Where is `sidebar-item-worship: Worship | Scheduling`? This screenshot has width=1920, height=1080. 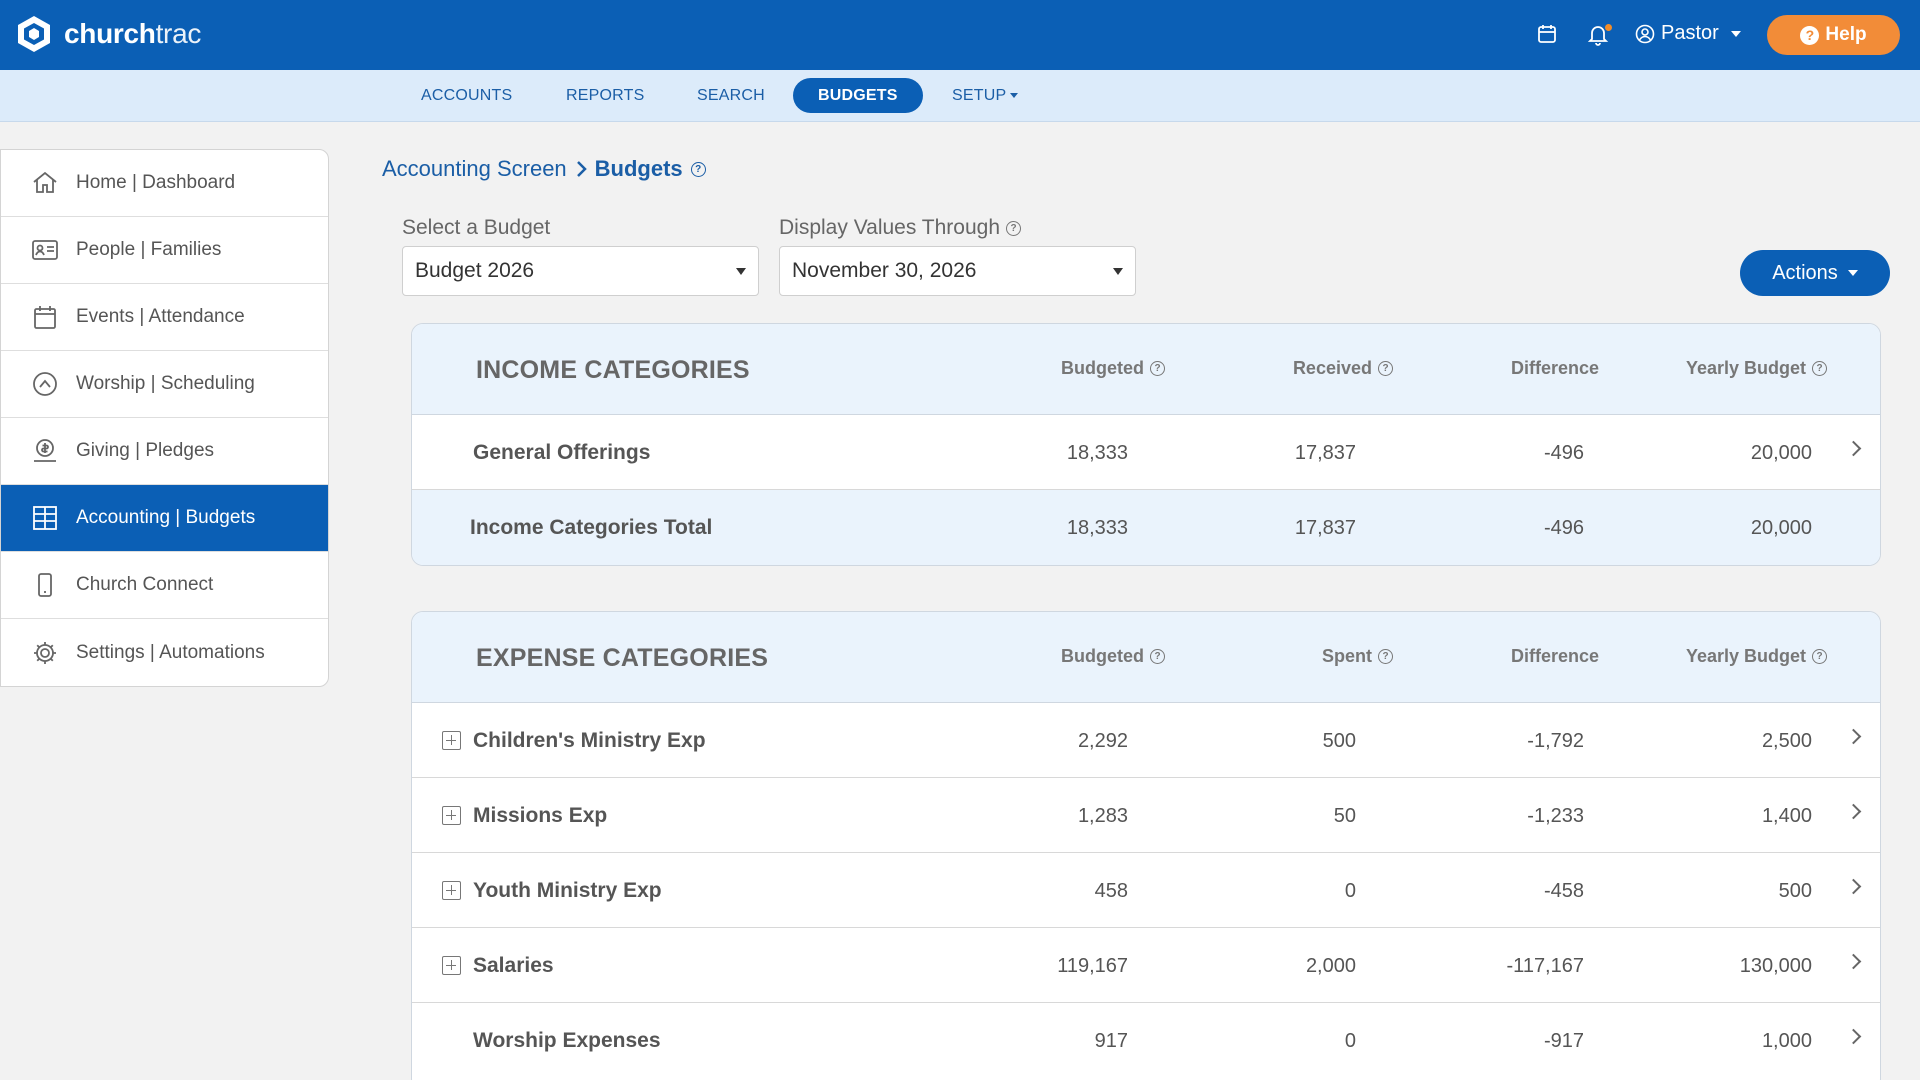
sidebar-item-worship: Worship | Scheduling is located at coordinates (164, 384).